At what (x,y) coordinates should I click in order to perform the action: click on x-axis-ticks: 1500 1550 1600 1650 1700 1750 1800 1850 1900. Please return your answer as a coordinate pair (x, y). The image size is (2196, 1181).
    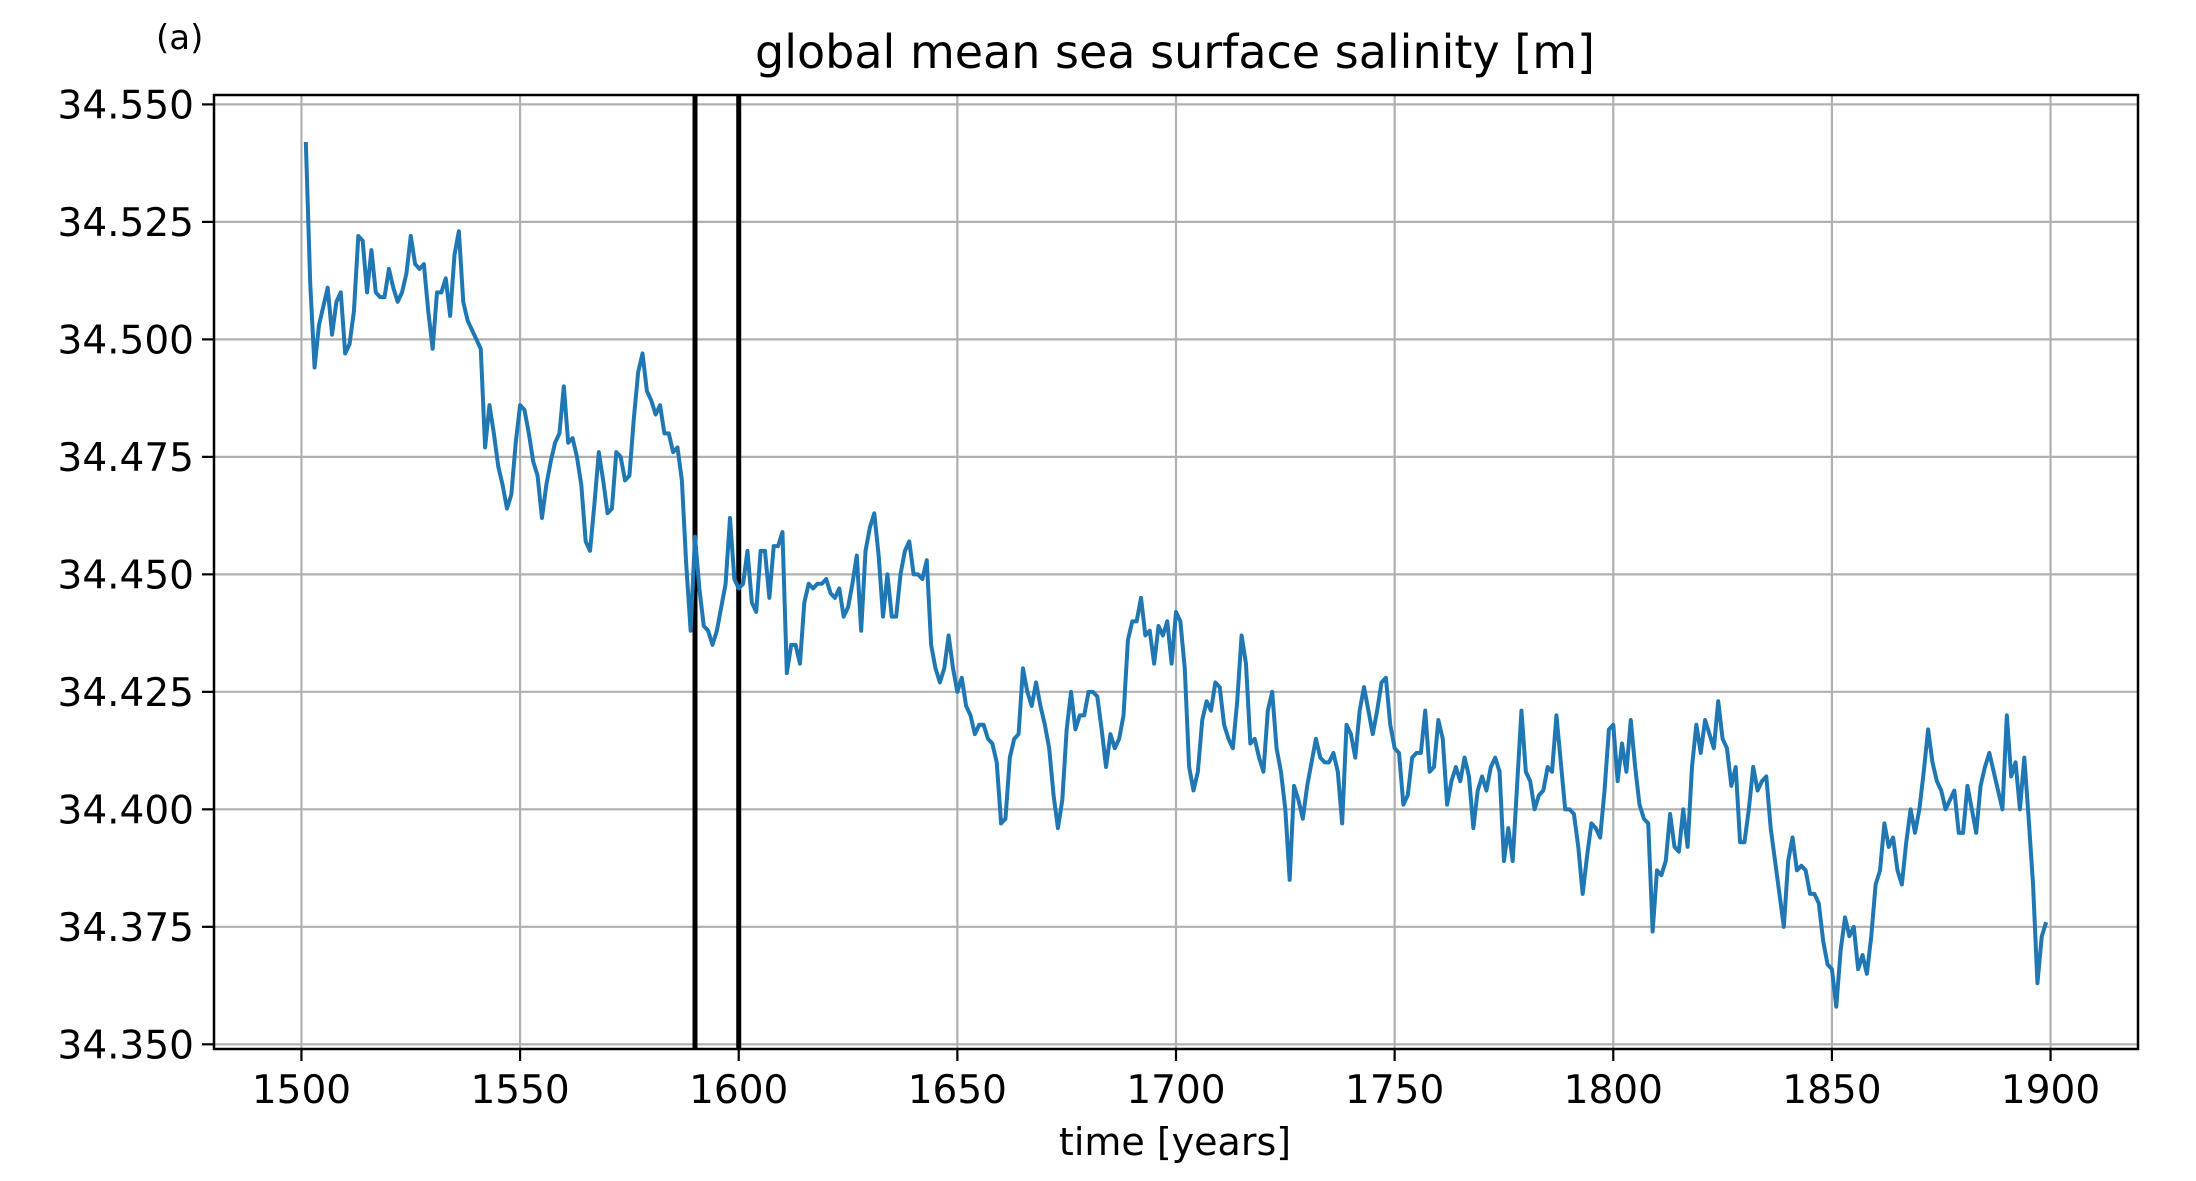
    Looking at the image, I should click on (1176, 1081).